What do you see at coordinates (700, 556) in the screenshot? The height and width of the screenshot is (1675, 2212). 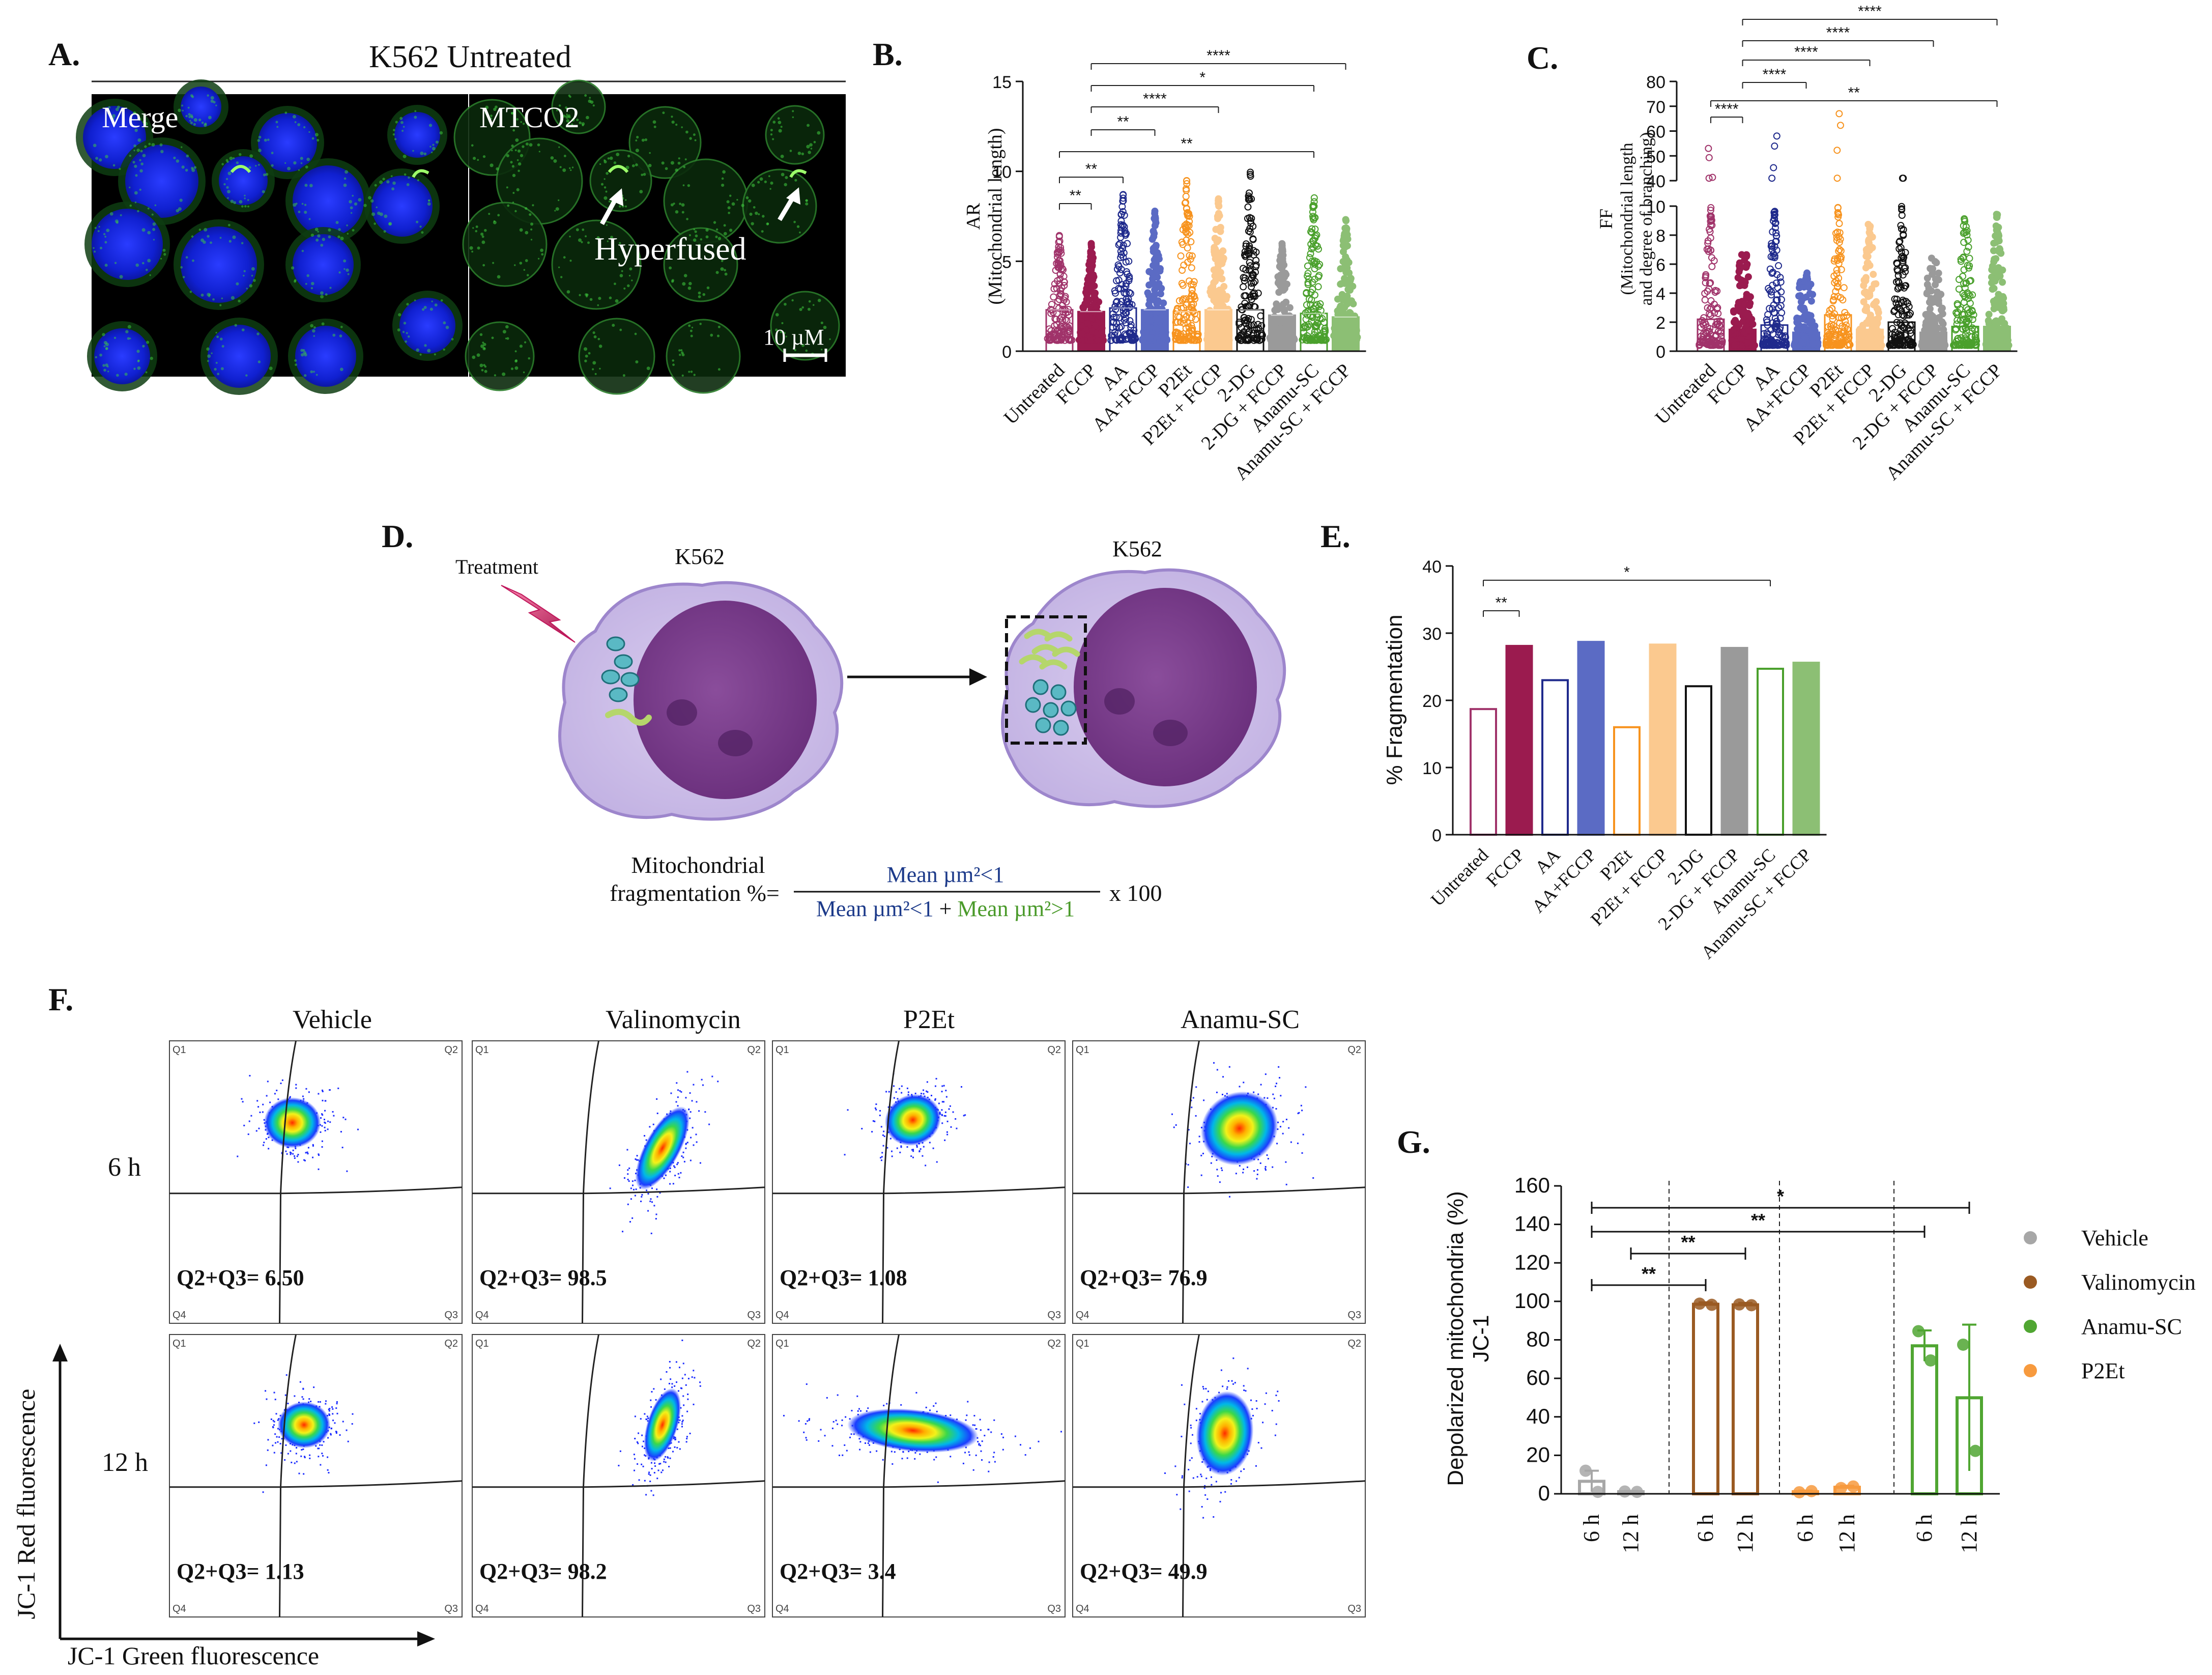 I see `label-k562-before: K562` at bounding box center [700, 556].